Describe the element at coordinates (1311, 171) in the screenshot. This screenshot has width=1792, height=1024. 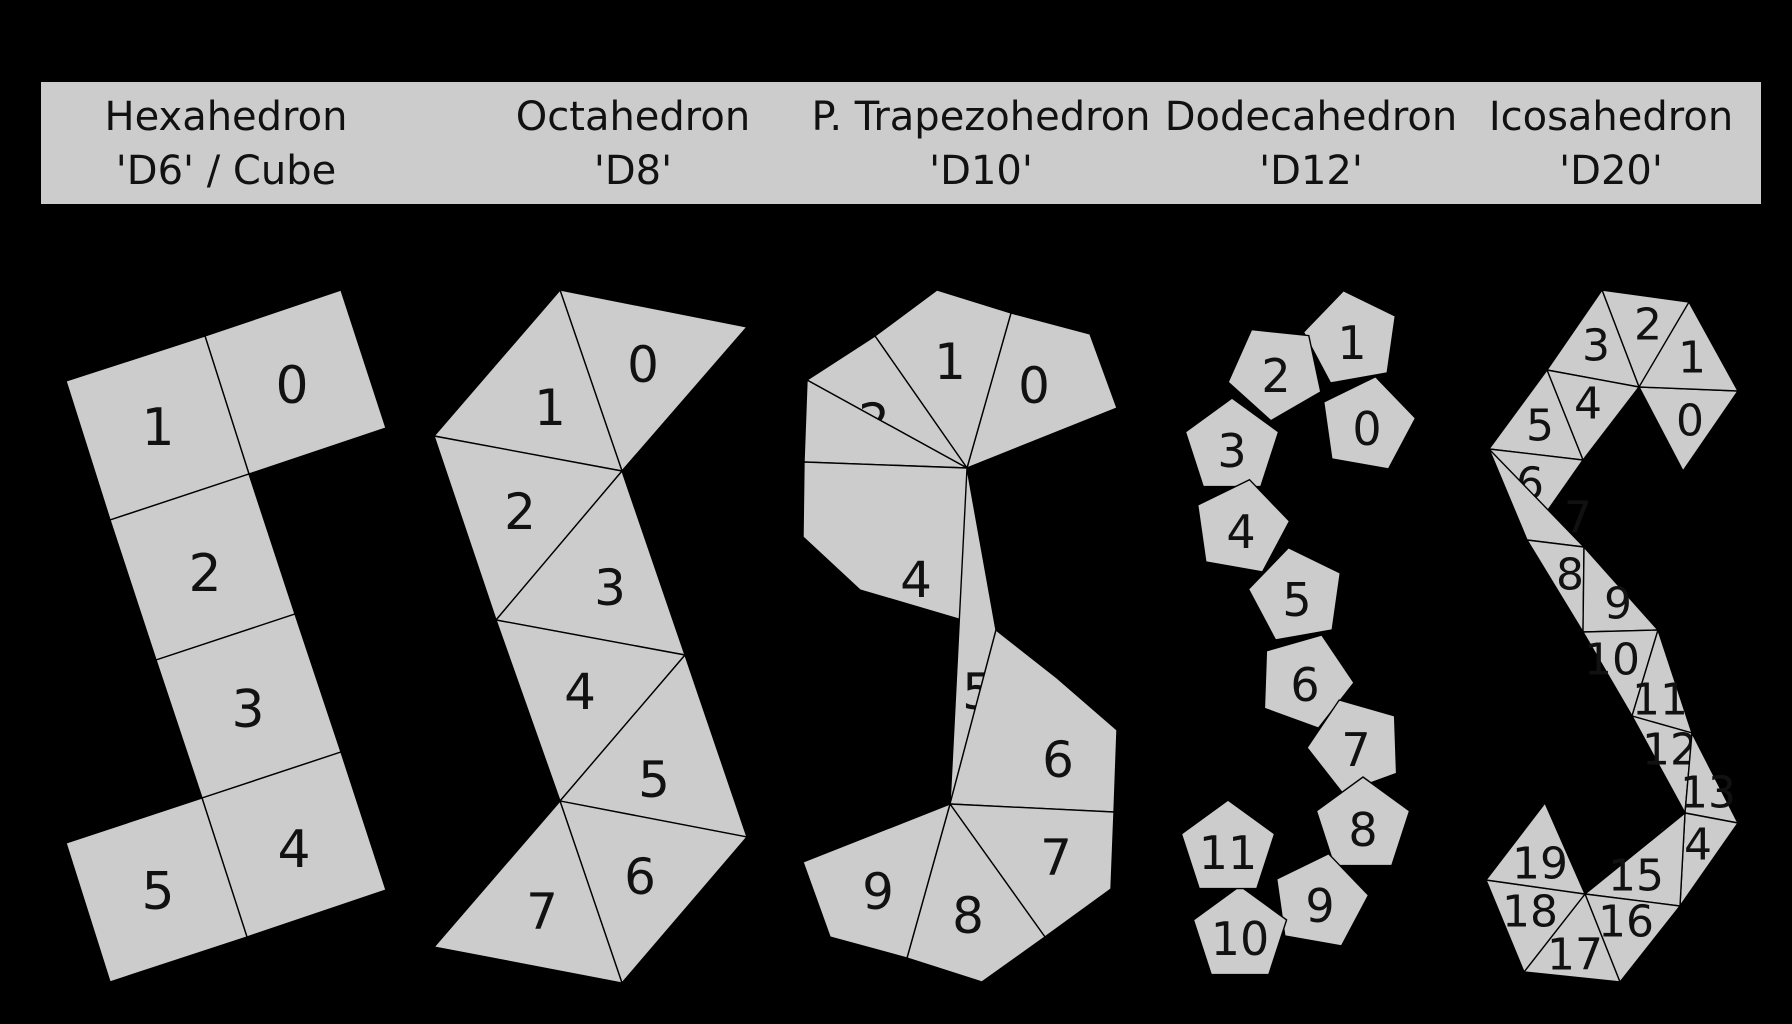
I see `d12-code: 'D12'` at that location.